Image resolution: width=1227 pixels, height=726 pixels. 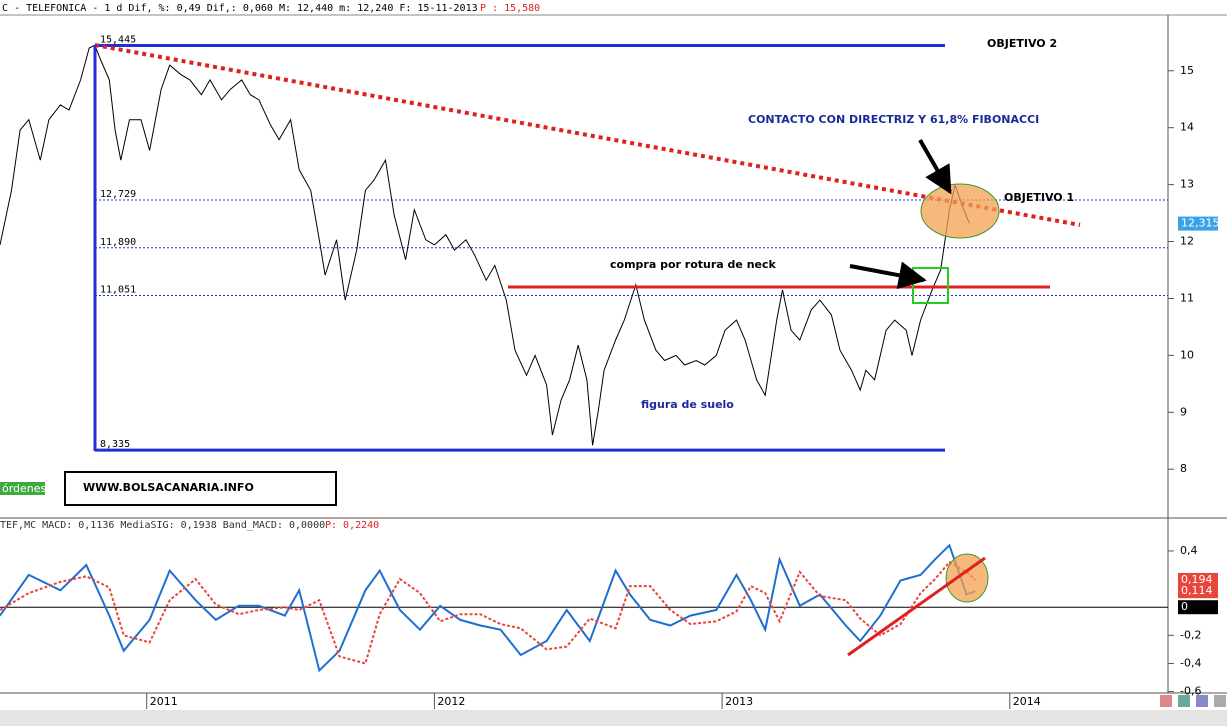 I want to click on level-label: 12,729, so click(x=118, y=194).